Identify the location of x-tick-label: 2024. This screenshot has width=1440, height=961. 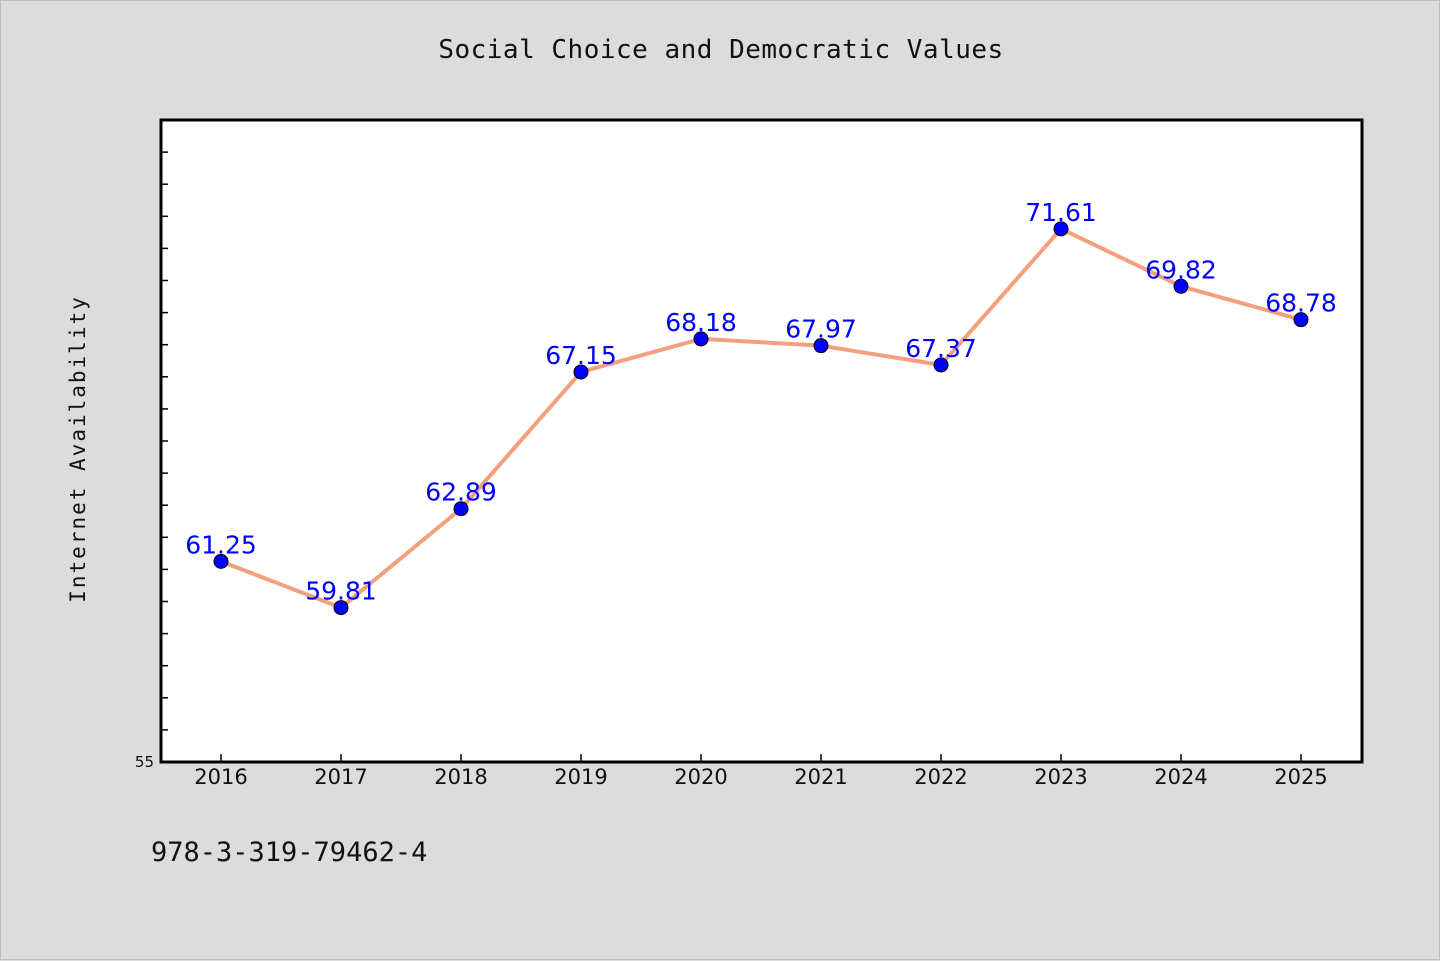
(1180, 777).